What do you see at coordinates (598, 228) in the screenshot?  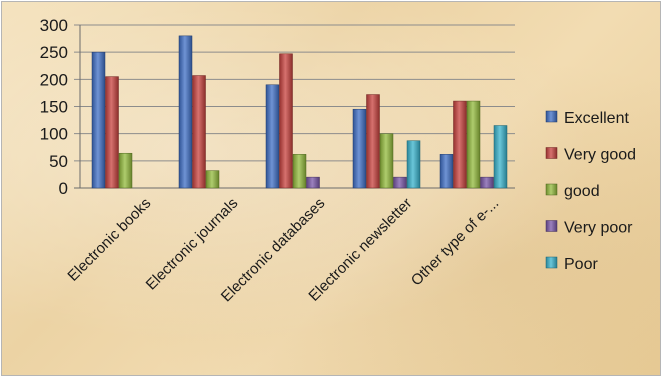 I see `legend-label: Very poor` at bounding box center [598, 228].